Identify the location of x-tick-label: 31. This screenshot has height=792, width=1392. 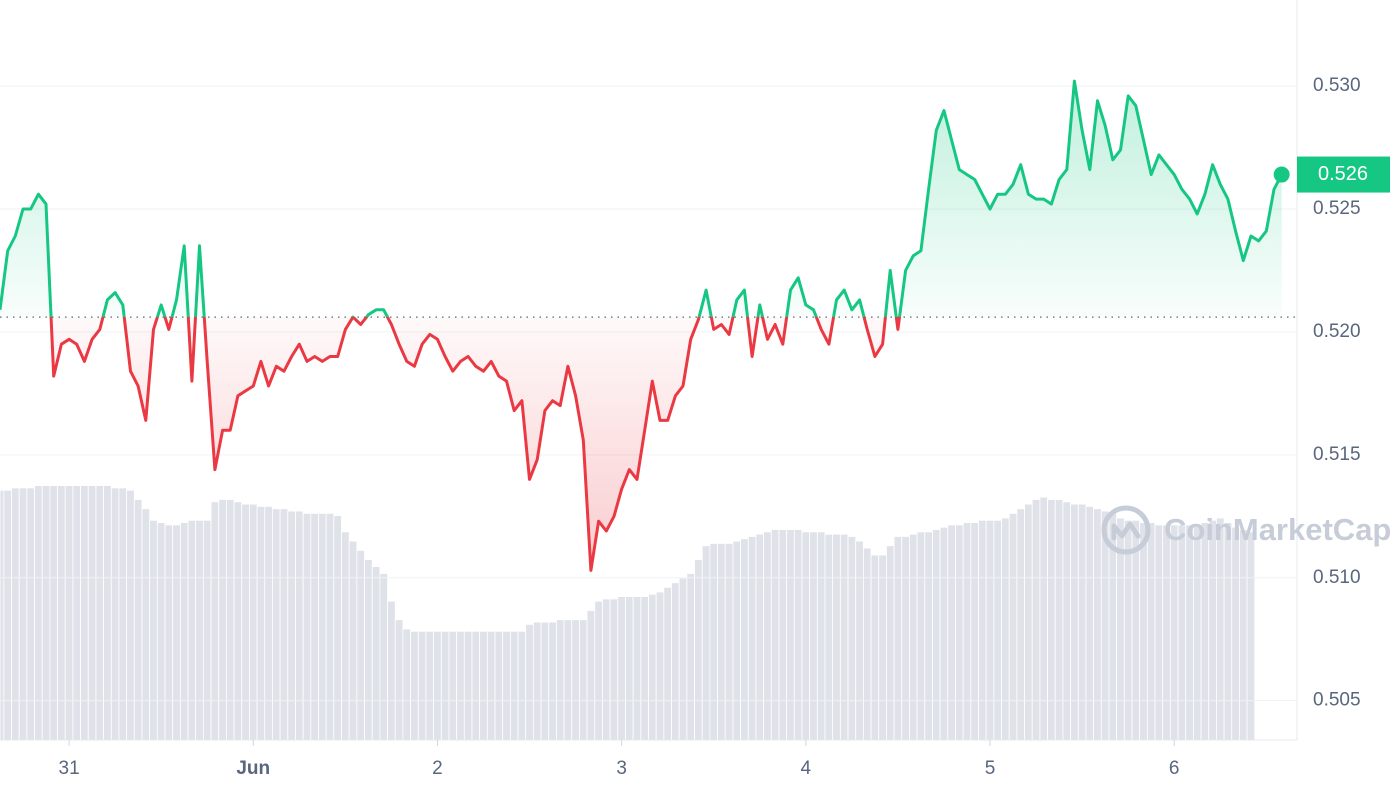
(69, 768).